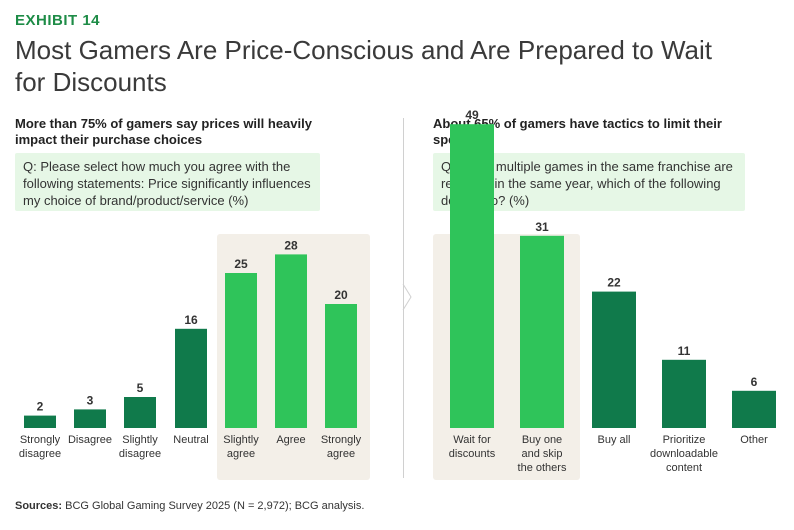 The height and width of the screenshot is (530, 794). I want to click on category-label-0-6-1: agree, so click(341, 454).